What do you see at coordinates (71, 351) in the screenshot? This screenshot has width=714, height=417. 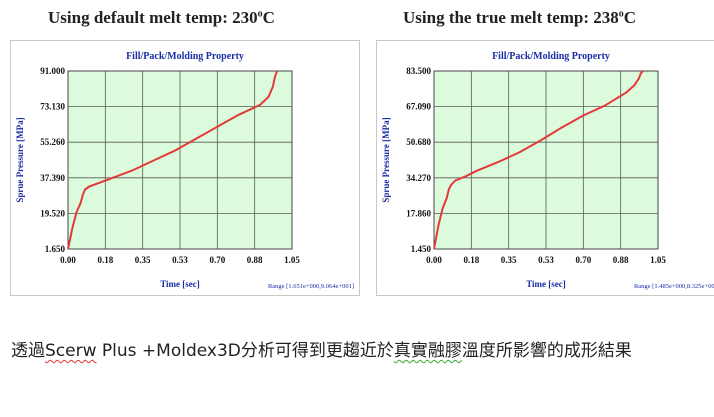 I see `caption-misspelled-word: Scerw` at bounding box center [71, 351].